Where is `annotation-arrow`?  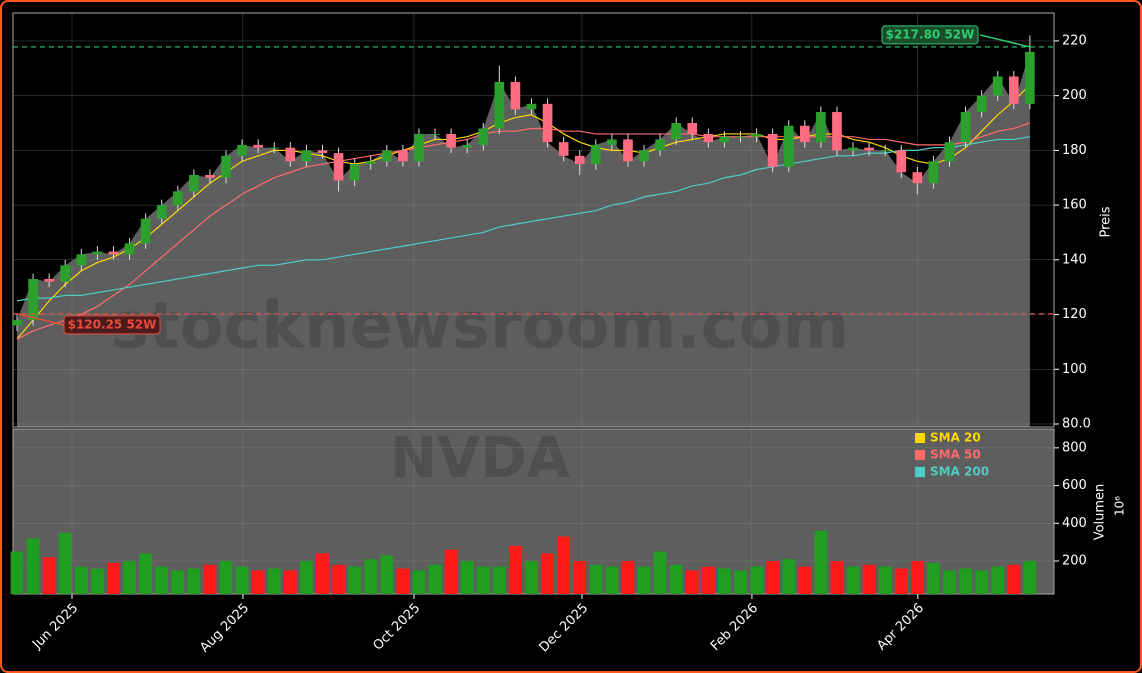
annotation-arrow is located at coordinates (40, 319).